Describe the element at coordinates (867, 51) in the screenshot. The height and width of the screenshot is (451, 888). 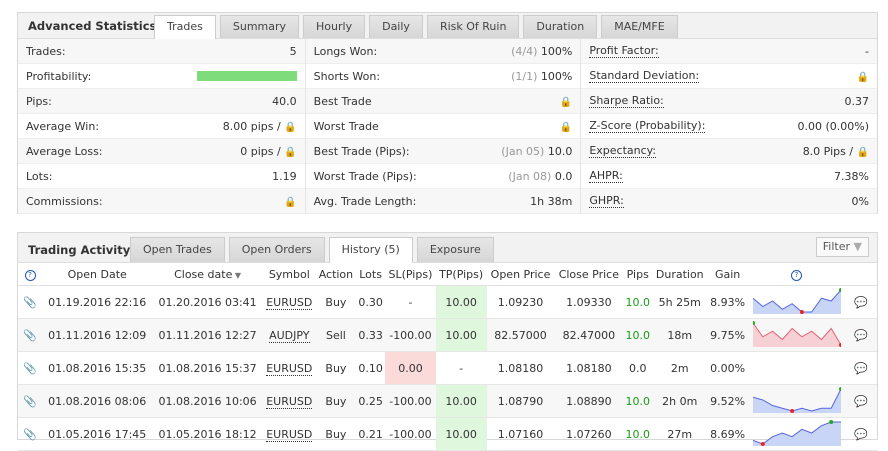
I see `stat-value: -` at that location.